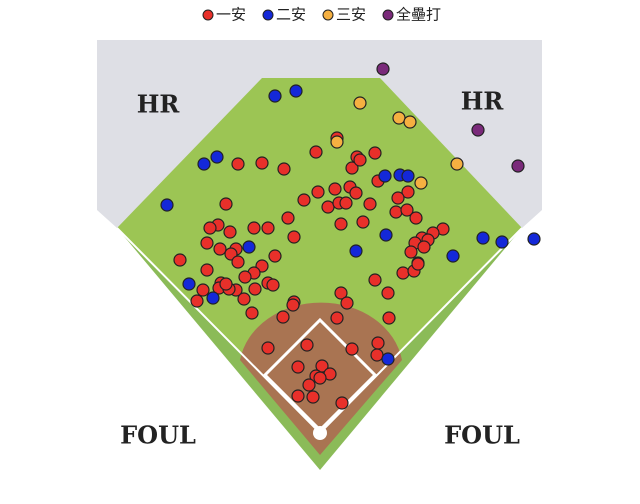 This screenshot has width=640, height=504. I want to click on legend: 一安 二安 三安 全壘打, so click(321, 15).